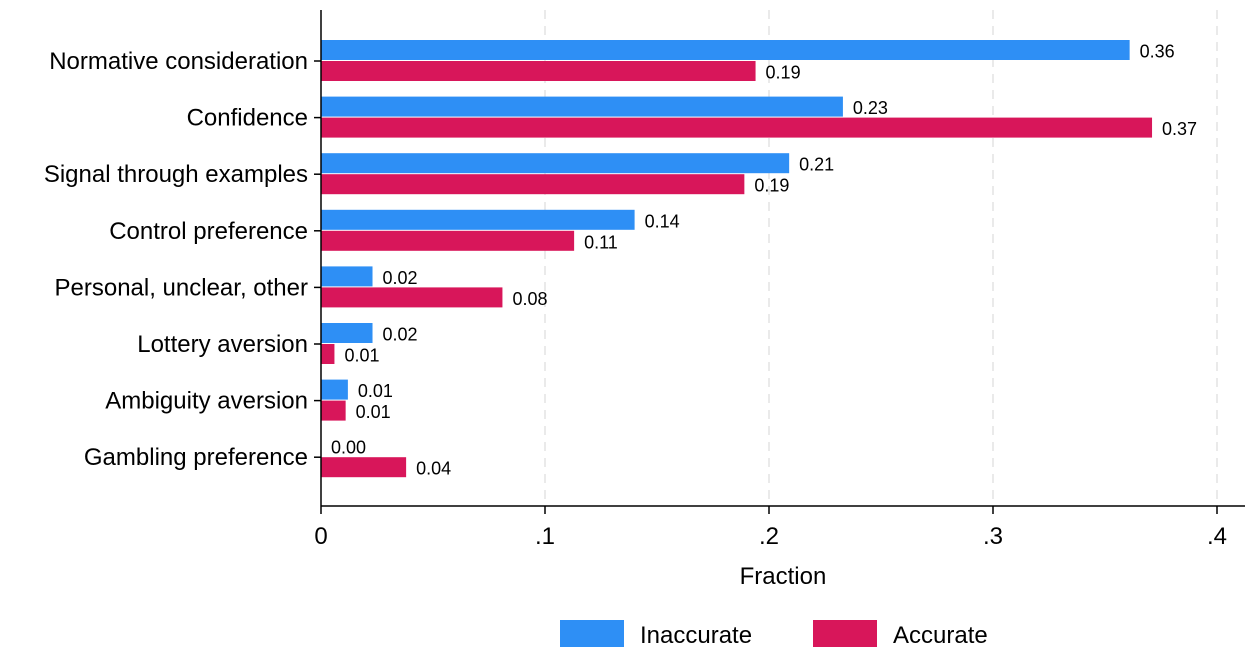 The height and width of the screenshot is (660, 1251). What do you see at coordinates (545, 536) in the screenshot?
I see `x-tick-label: .1` at bounding box center [545, 536].